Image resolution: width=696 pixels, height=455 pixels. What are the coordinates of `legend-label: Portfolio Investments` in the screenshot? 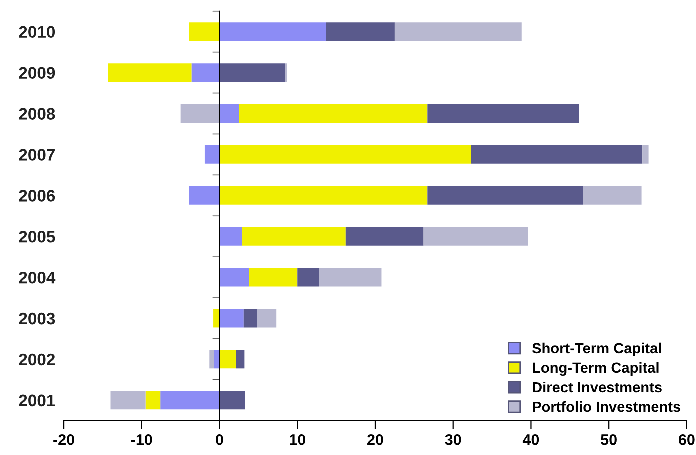 It's located at (607, 406).